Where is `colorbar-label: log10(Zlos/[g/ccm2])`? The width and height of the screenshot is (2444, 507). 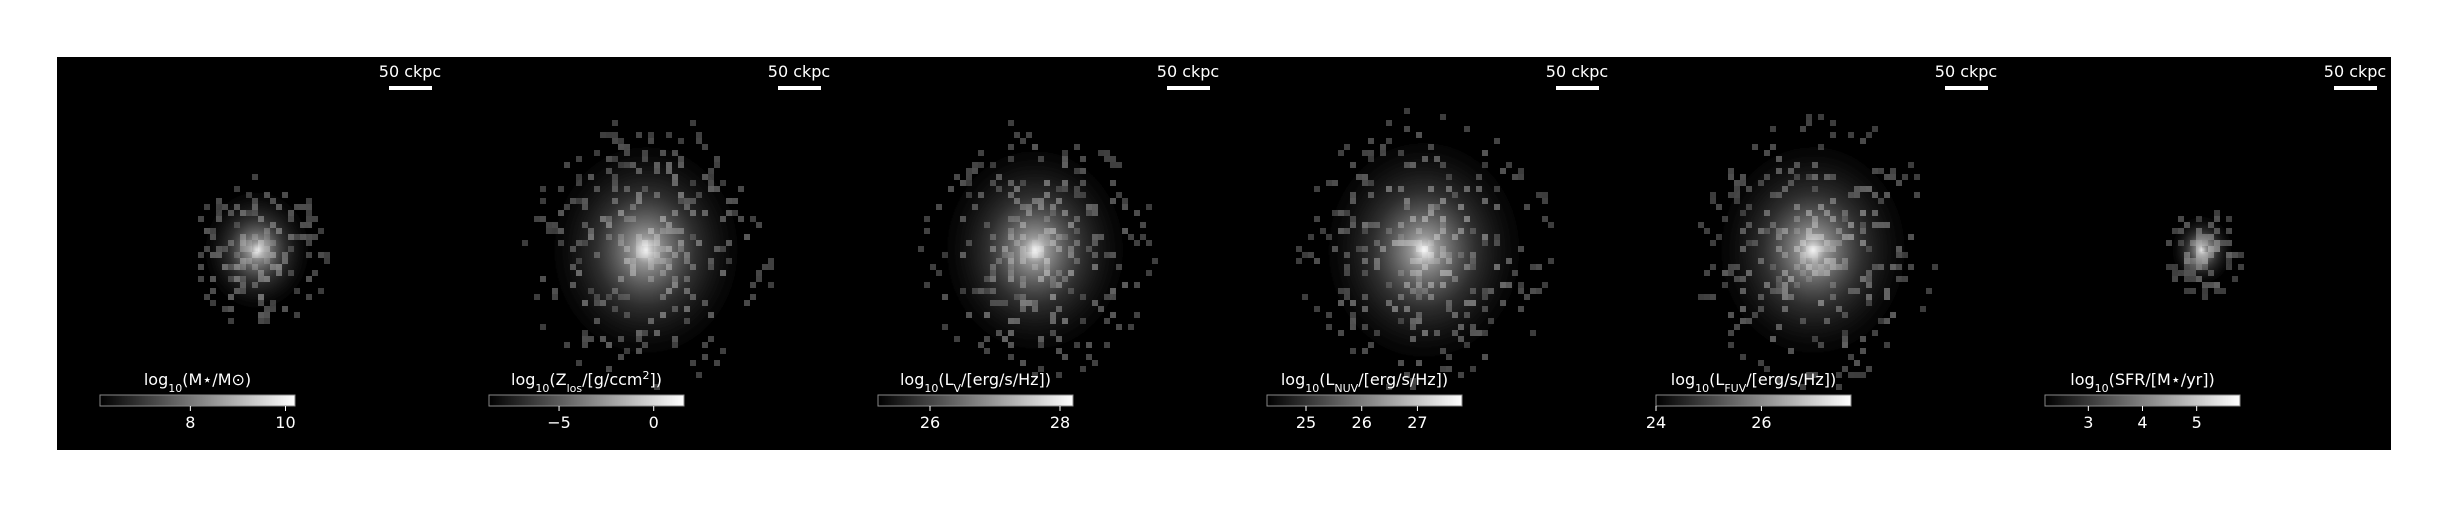
colorbar-label: log10(Zlos/[g/ccm2]) is located at coordinates (586, 382).